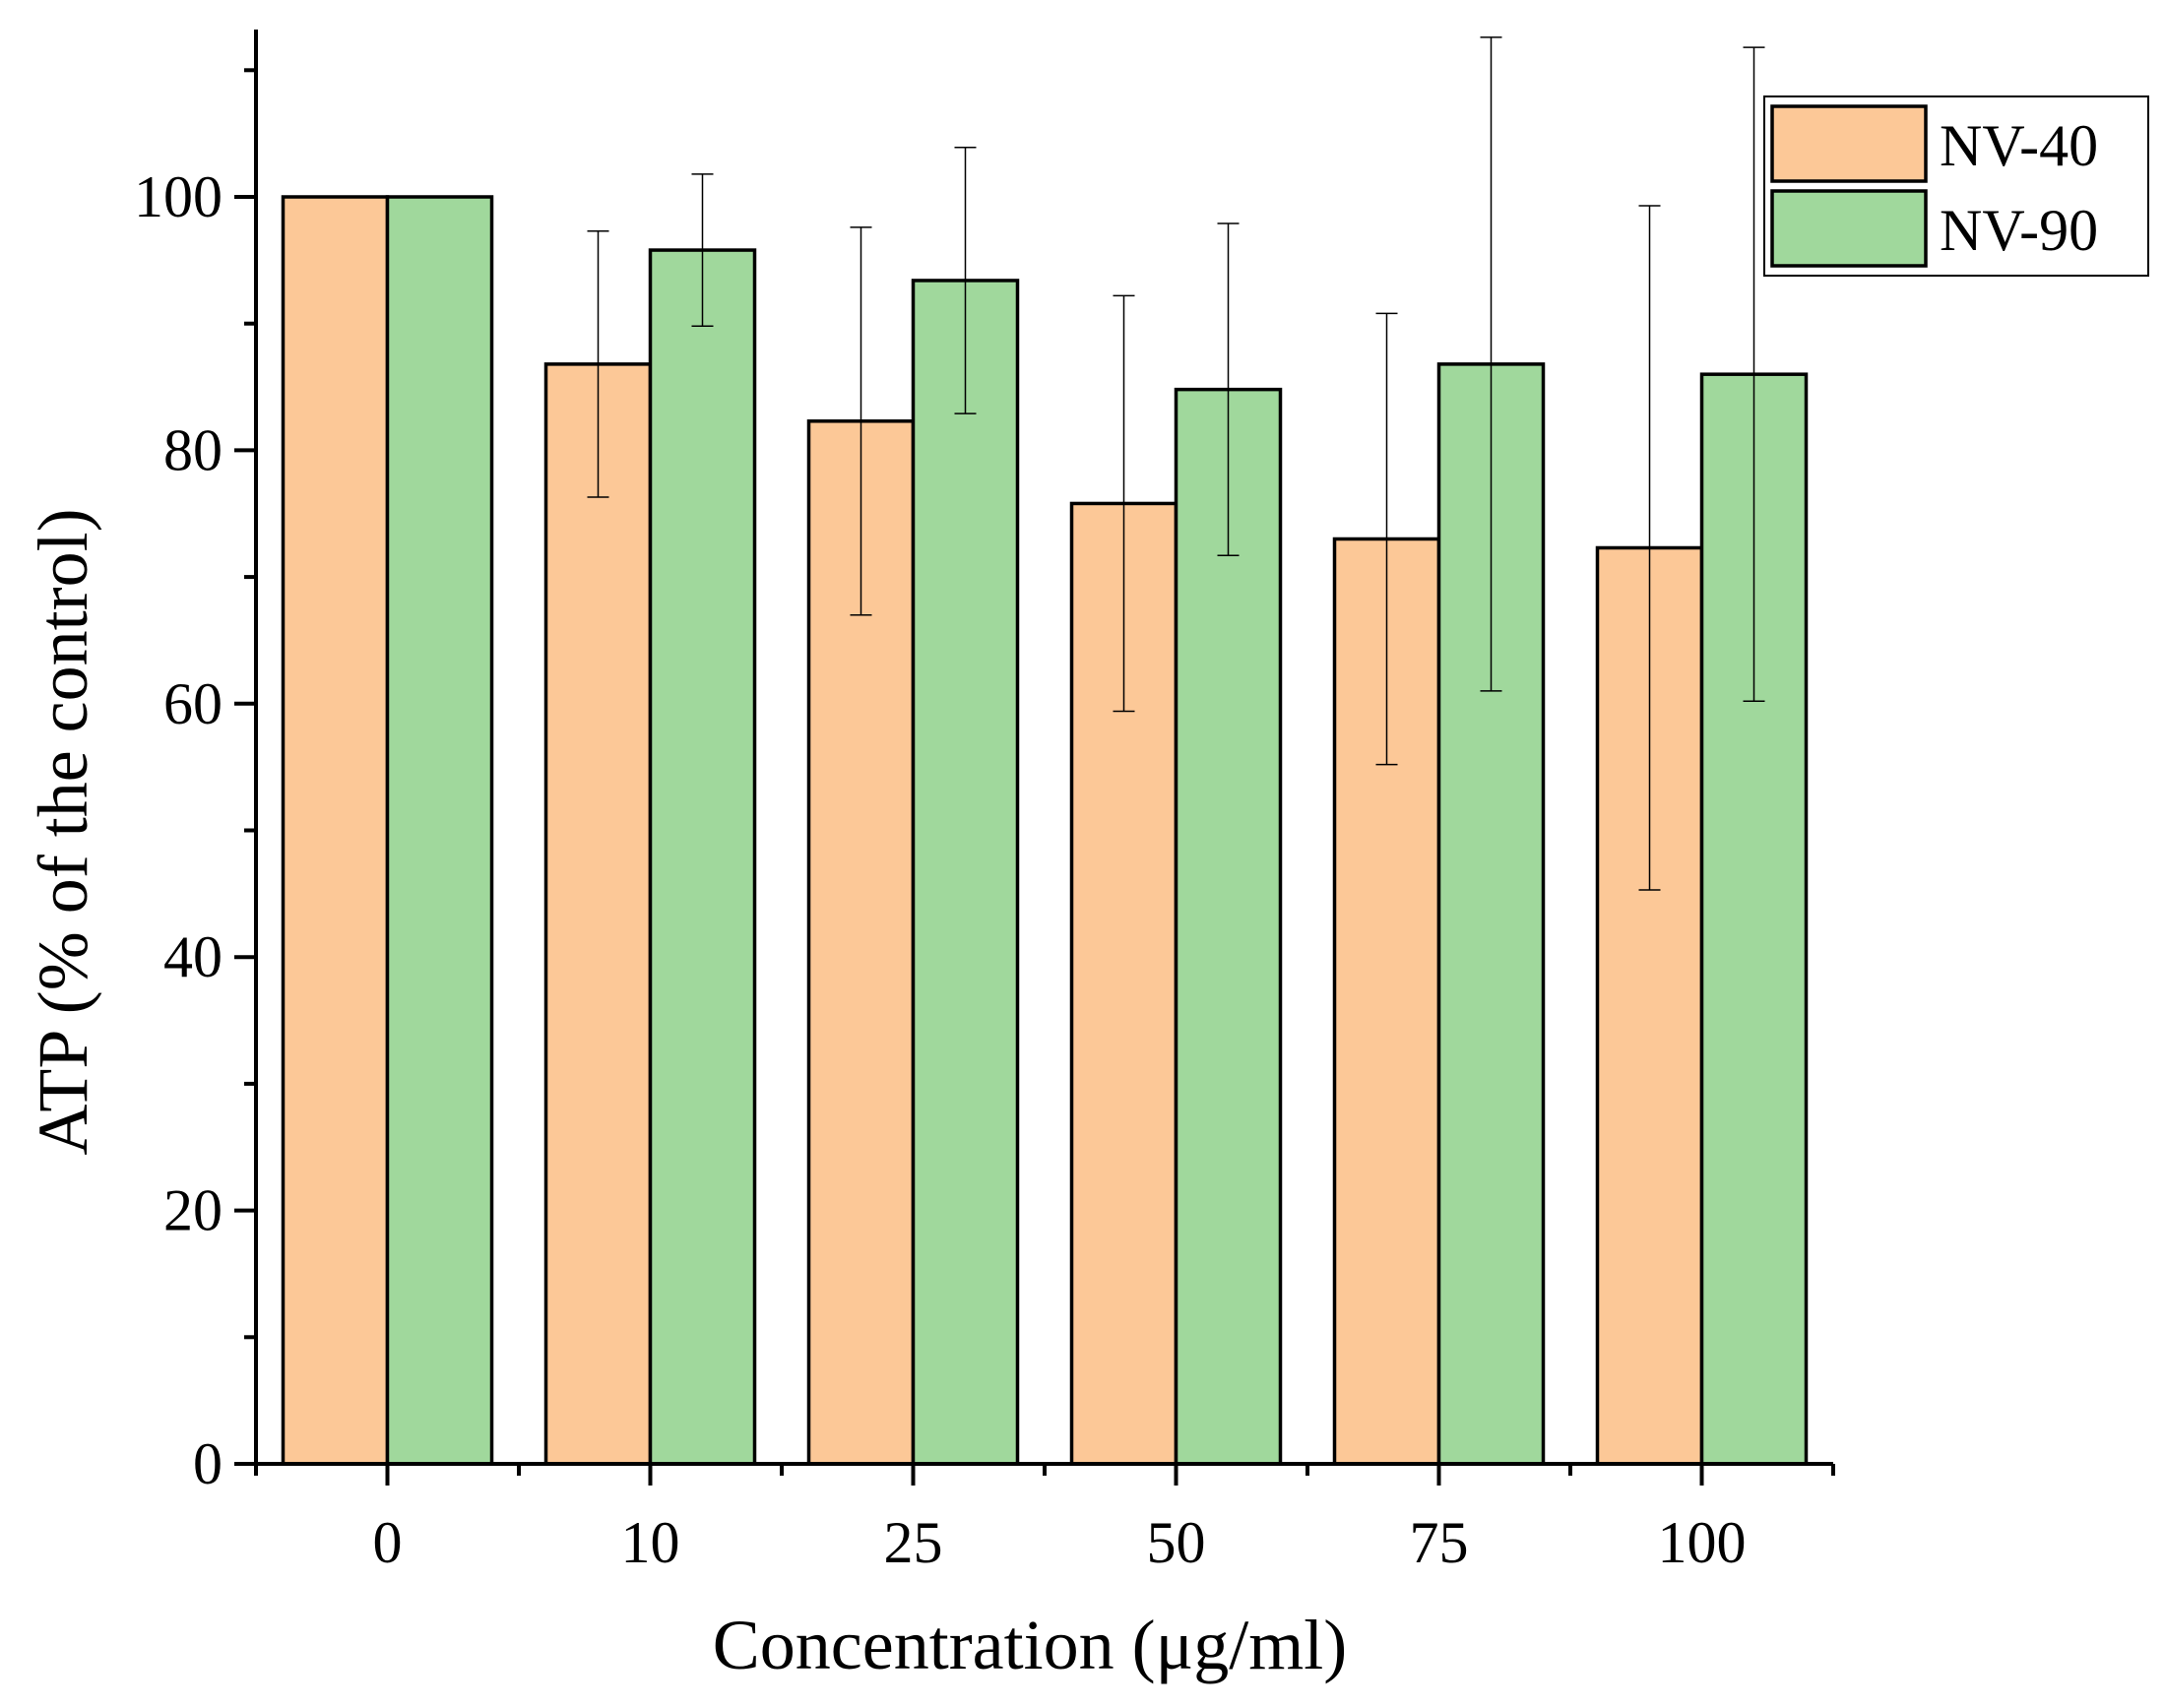  What do you see at coordinates (193, 449) in the screenshot?
I see `y-tick-label-80: 80` at bounding box center [193, 449].